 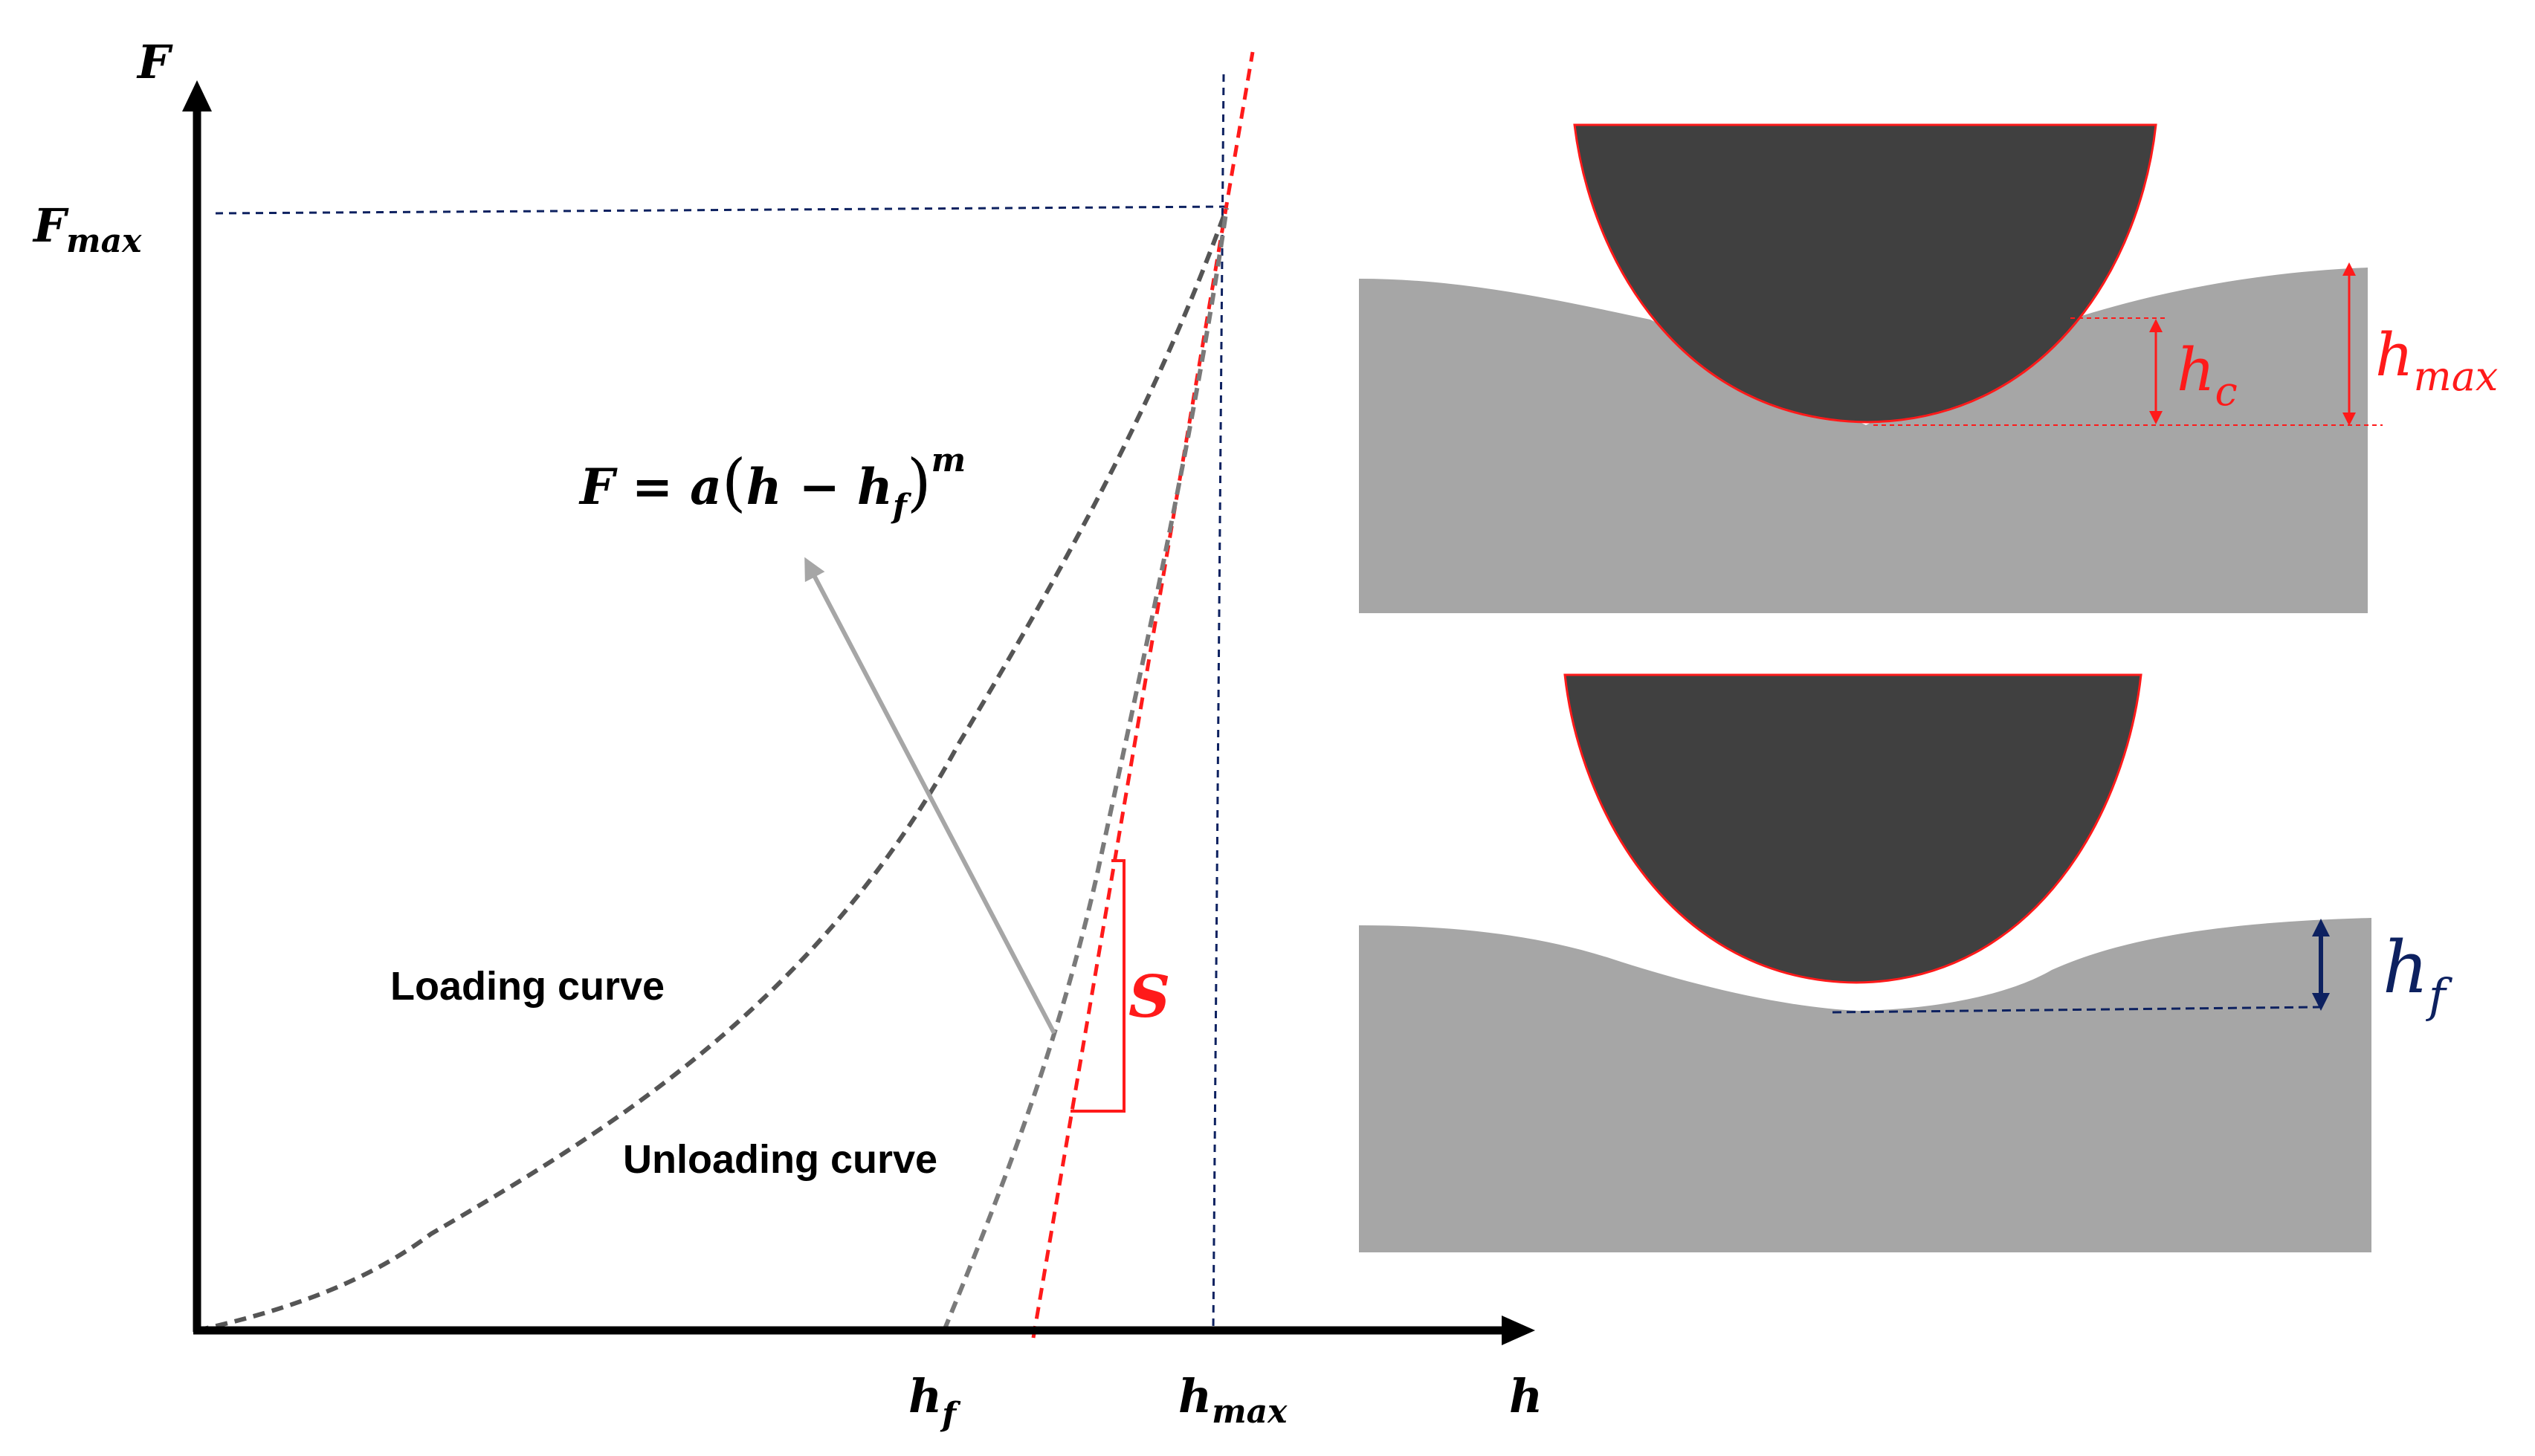 What do you see at coordinates (1865, 274) in the screenshot?
I see `loaded-indenter` at bounding box center [1865, 274].